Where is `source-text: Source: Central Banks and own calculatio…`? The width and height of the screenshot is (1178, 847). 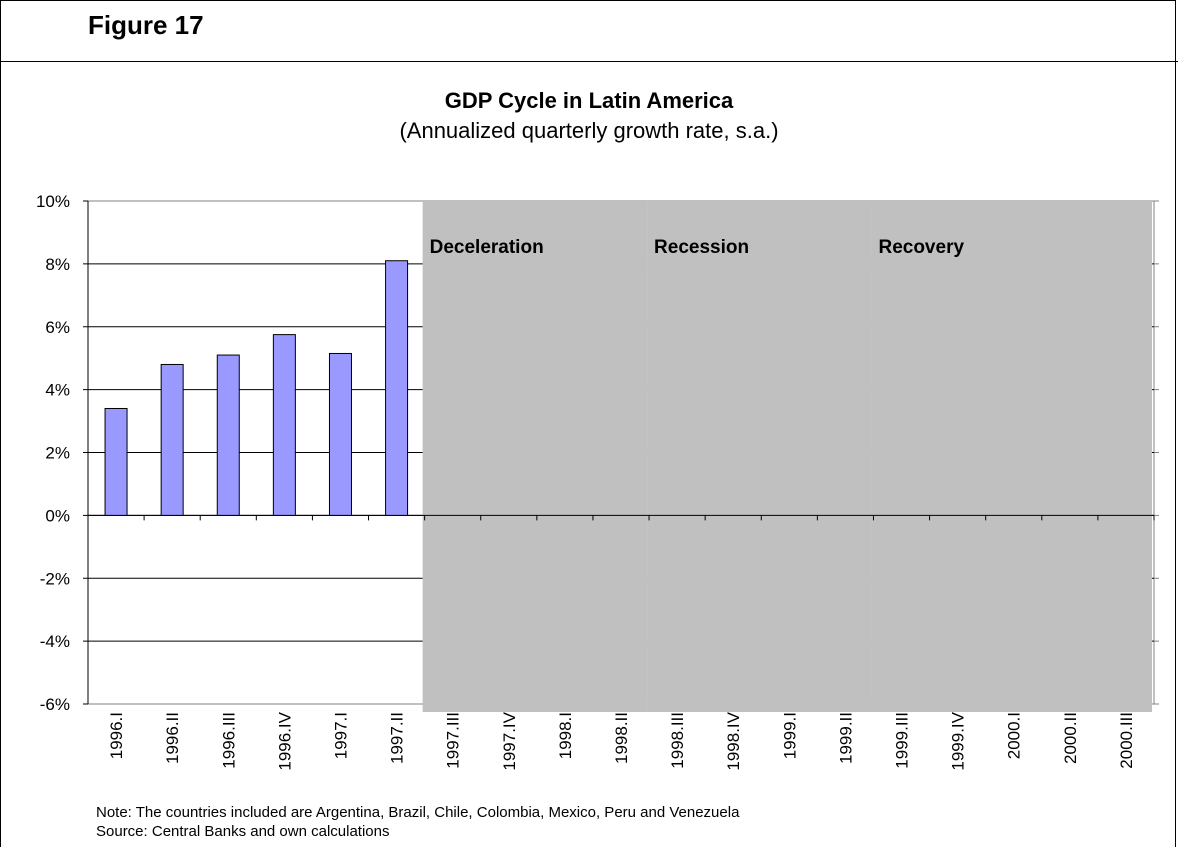 source-text: Source: Central Banks and own calculatio… is located at coordinates (243, 831).